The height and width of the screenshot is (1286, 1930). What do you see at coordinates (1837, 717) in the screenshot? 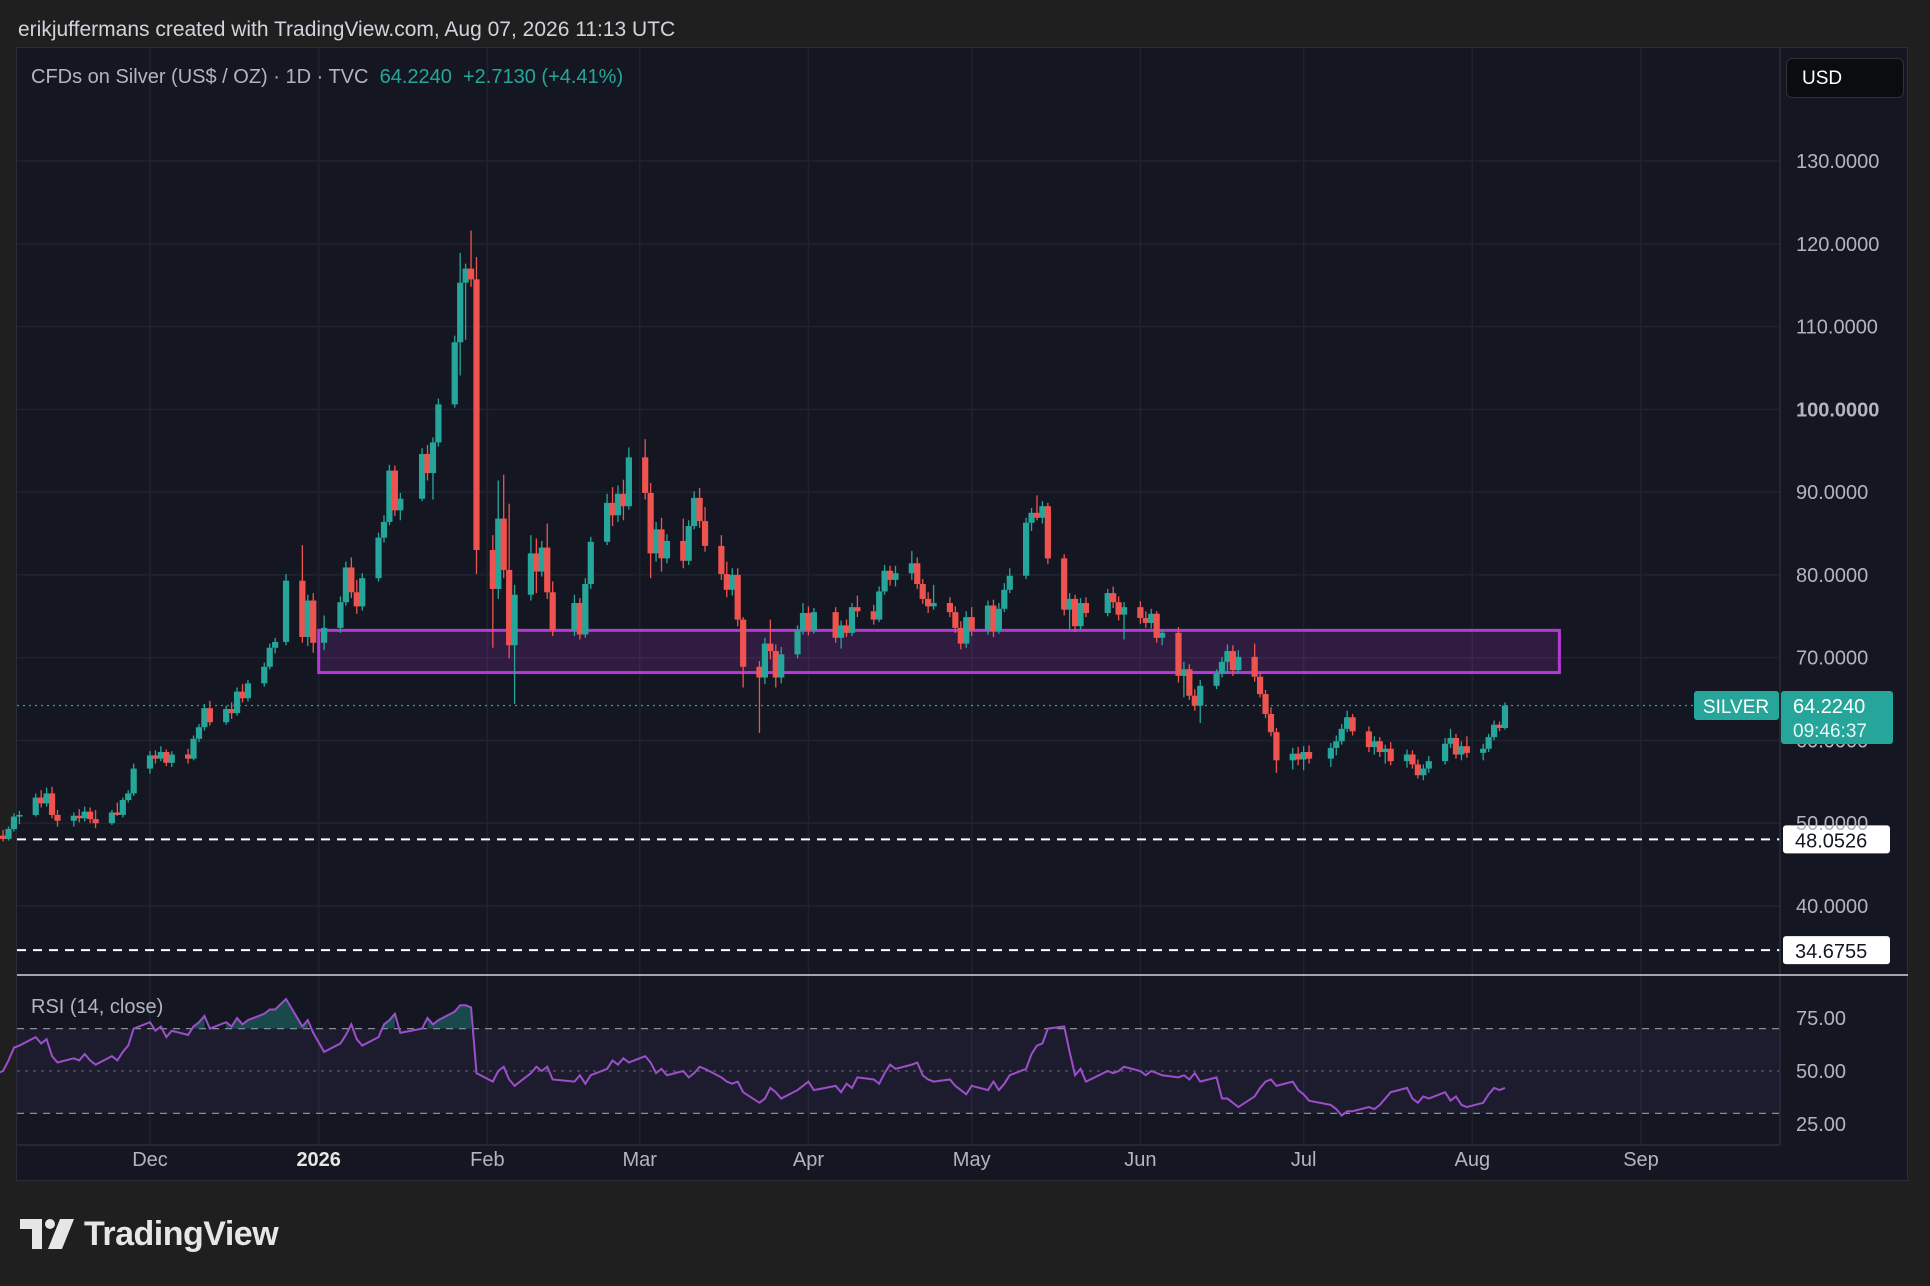
I see `last-price-badge` at bounding box center [1837, 717].